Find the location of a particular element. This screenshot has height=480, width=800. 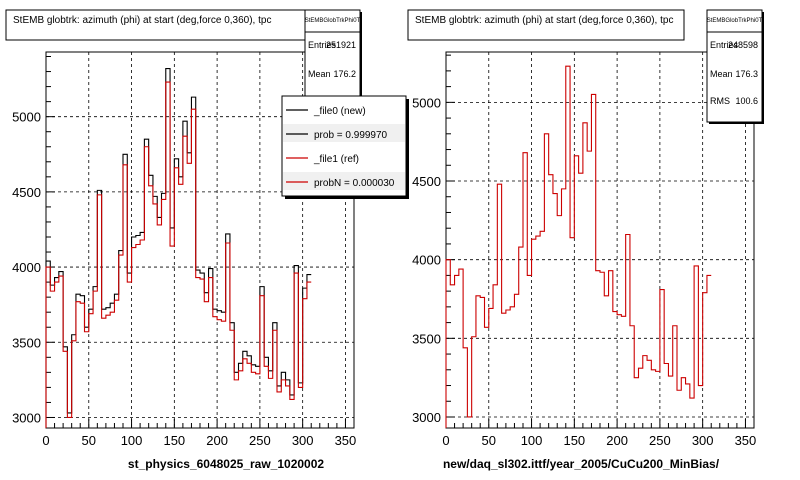

stats-label: RMS is located at coordinates (720, 101).